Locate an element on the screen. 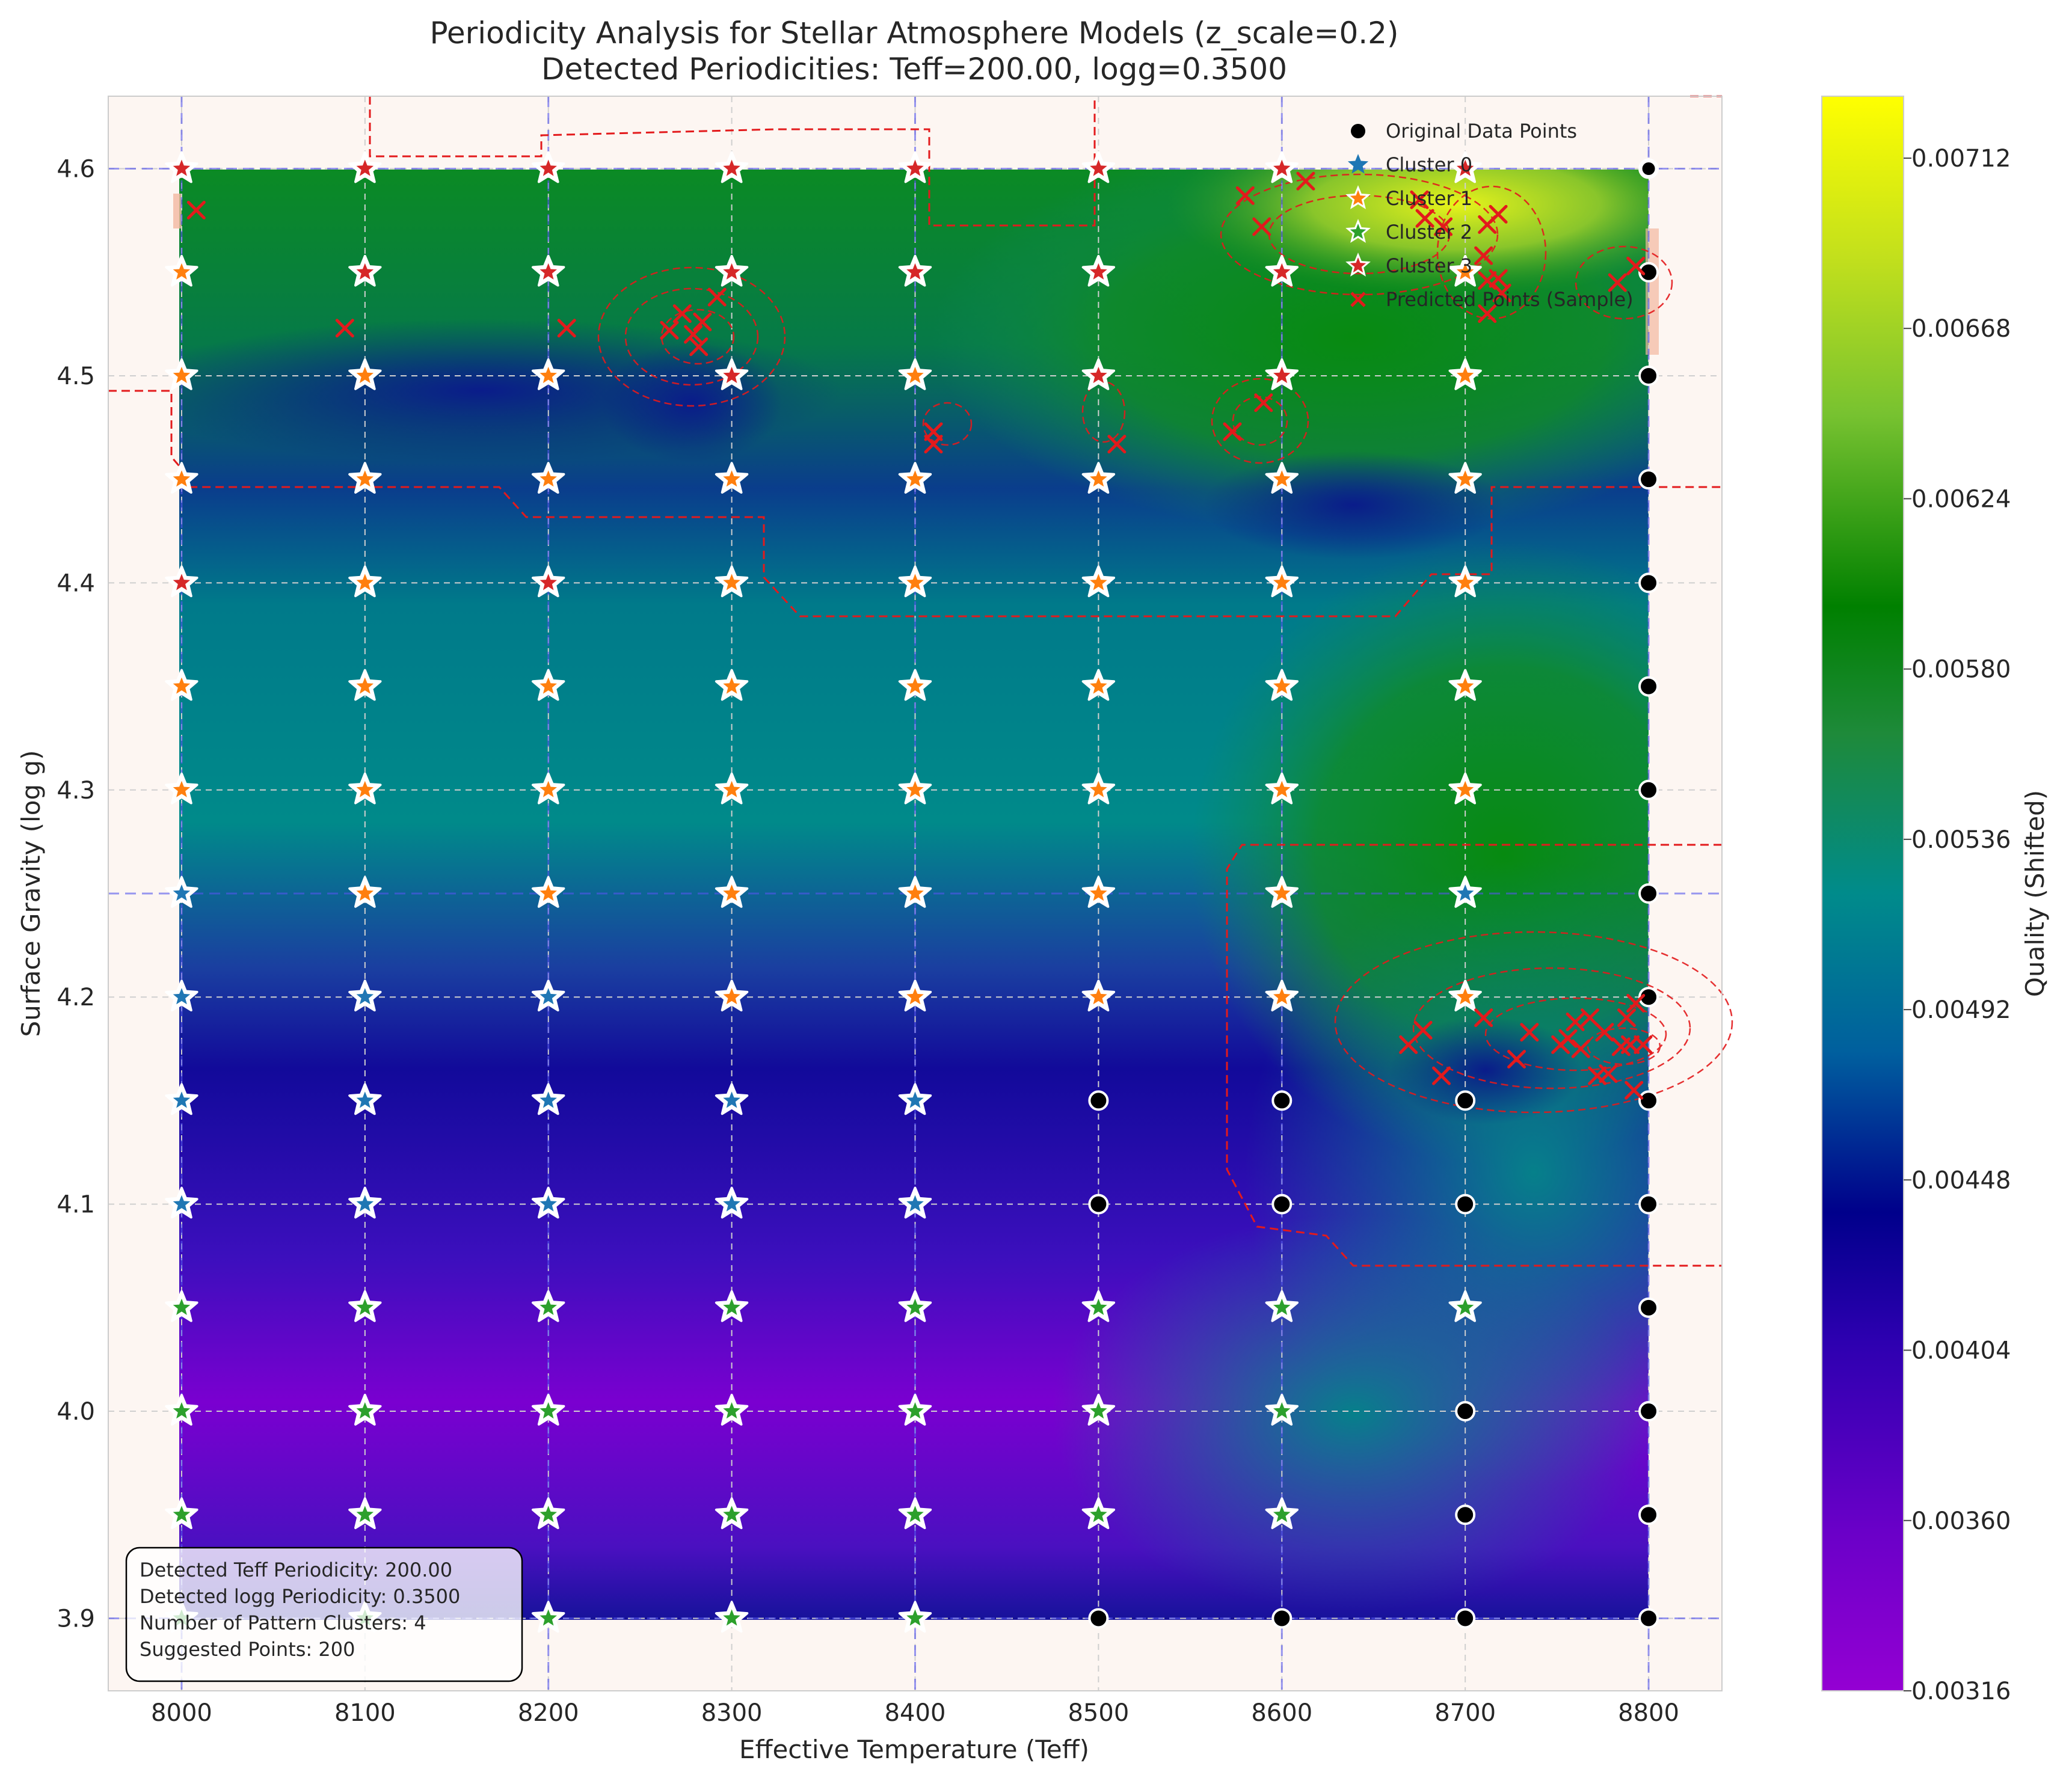  y-tick-label: 4.5 is located at coordinates (76, 376).